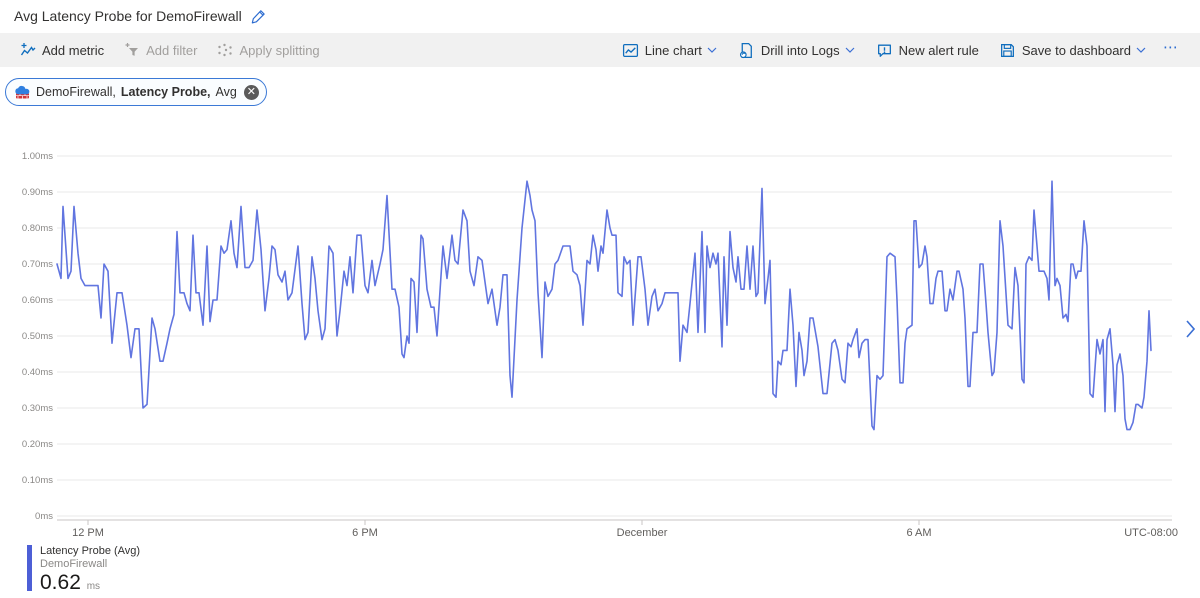  What do you see at coordinates (88, 533) in the screenshot?
I see `svg-text: 12 PM` at bounding box center [88, 533].